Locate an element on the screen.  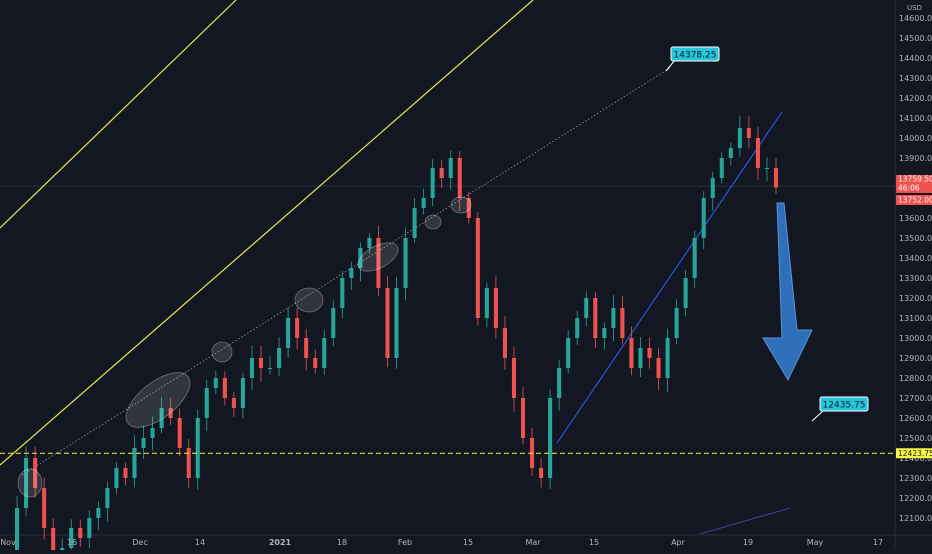
upper-target-label-box is located at coordinates (695, 54).